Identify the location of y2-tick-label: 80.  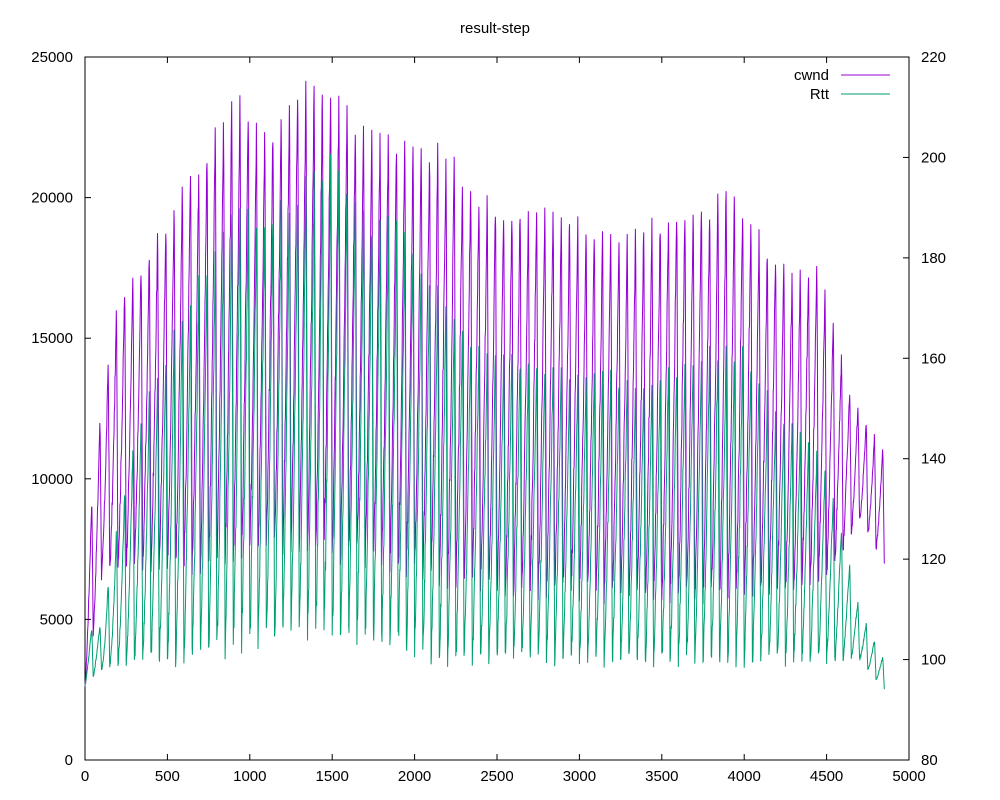
(929, 760).